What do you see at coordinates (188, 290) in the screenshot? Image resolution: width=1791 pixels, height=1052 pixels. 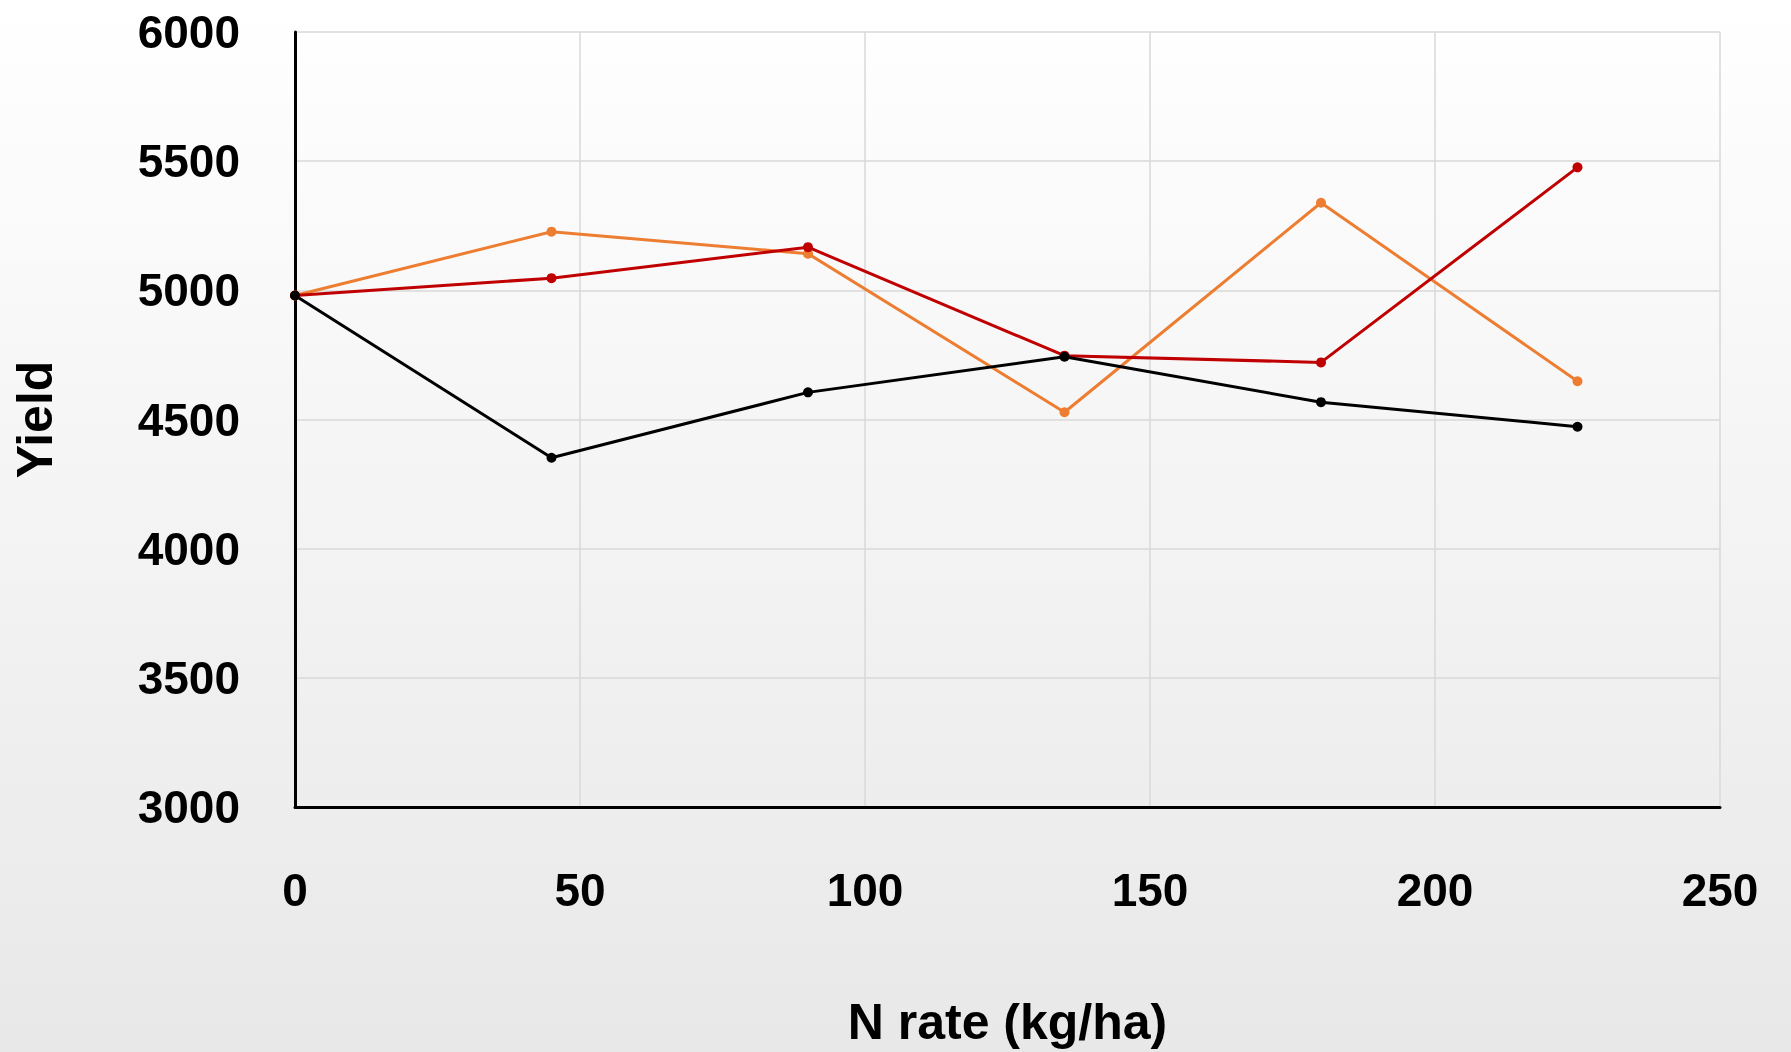 I see `y-tick-label: 5000` at bounding box center [188, 290].